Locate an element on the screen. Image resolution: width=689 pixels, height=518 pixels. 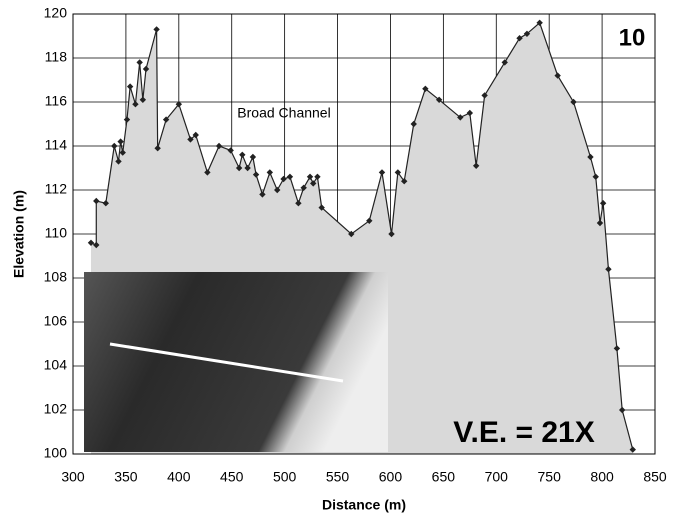
x-tick-label: 800 is located at coordinates (602, 477).